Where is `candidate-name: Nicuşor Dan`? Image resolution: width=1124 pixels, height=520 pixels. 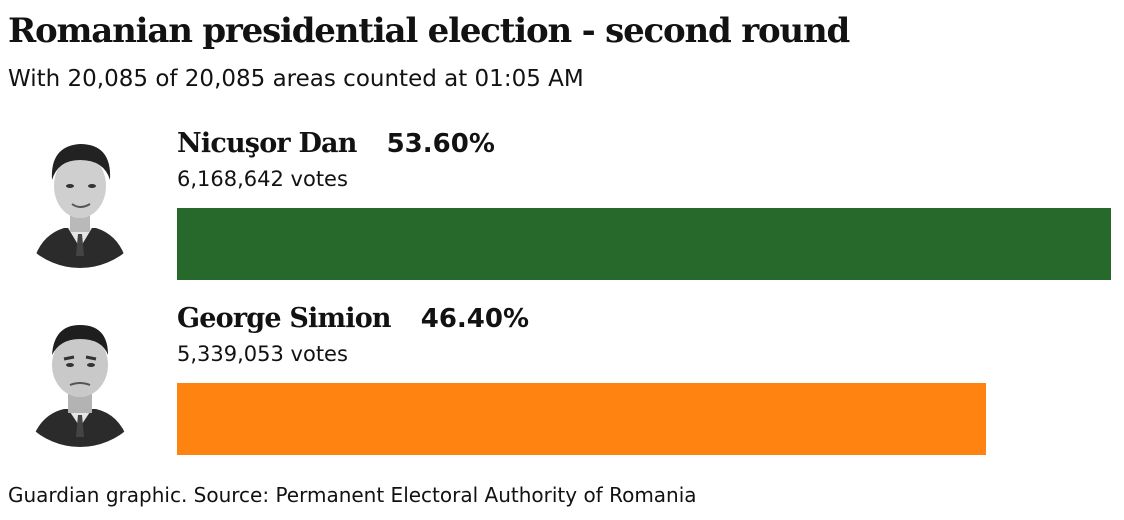 candidate-name: Nicuşor Dan is located at coordinates (267, 143).